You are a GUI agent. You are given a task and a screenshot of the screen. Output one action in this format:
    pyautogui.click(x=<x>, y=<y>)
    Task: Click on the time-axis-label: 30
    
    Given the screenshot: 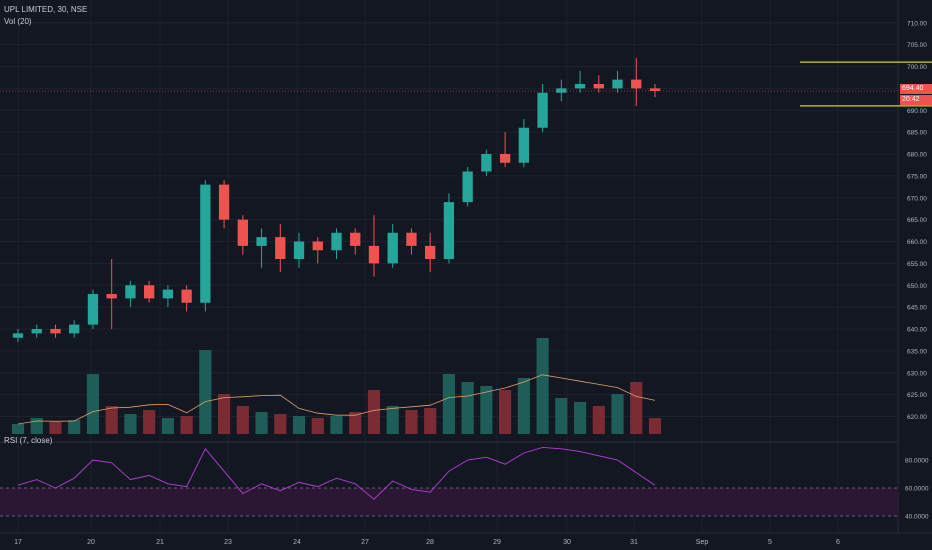 What is the action you would take?
    pyautogui.click(x=567, y=542)
    